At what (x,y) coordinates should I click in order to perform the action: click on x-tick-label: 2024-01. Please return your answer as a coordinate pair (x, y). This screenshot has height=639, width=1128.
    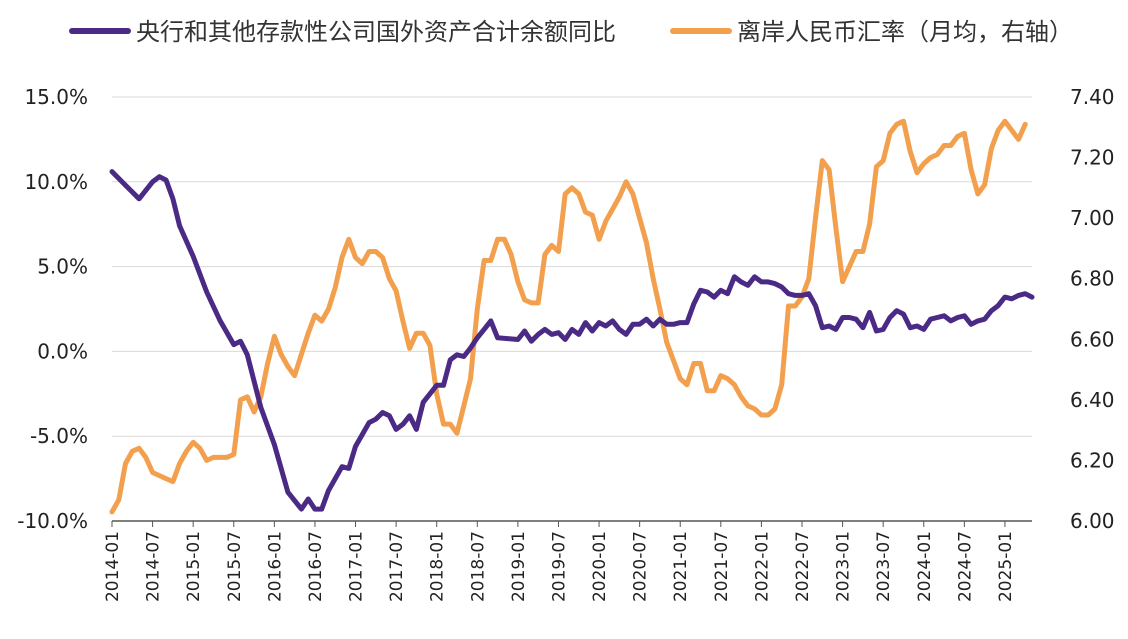
    Looking at the image, I should click on (925, 566).